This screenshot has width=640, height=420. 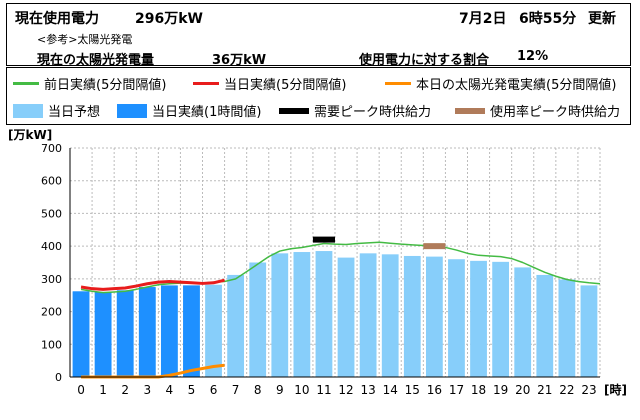 I want to click on x-tick-label: 17, so click(x=456, y=390).